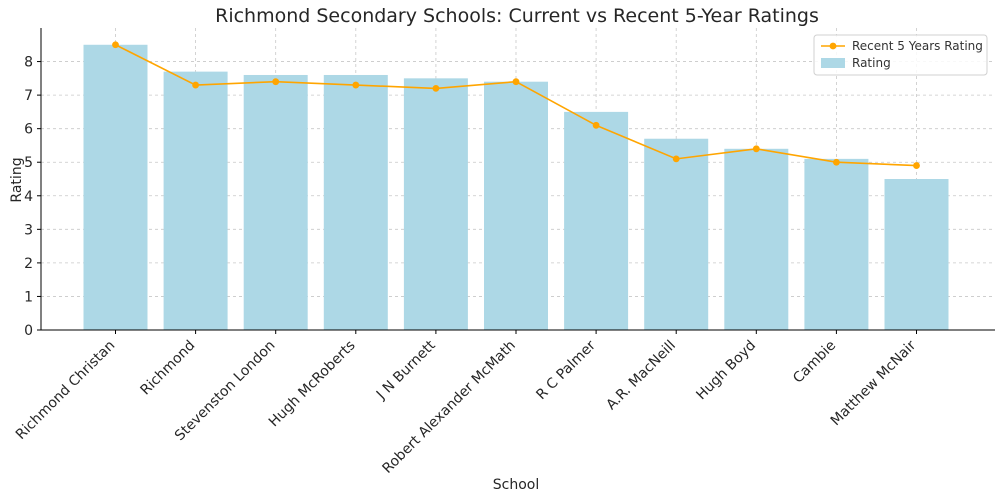 The height and width of the screenshot is (501, 1000). Describe the element at coordinates (871, 63) in the screenshot. I see `legend-label-bar: Rating` at that location.